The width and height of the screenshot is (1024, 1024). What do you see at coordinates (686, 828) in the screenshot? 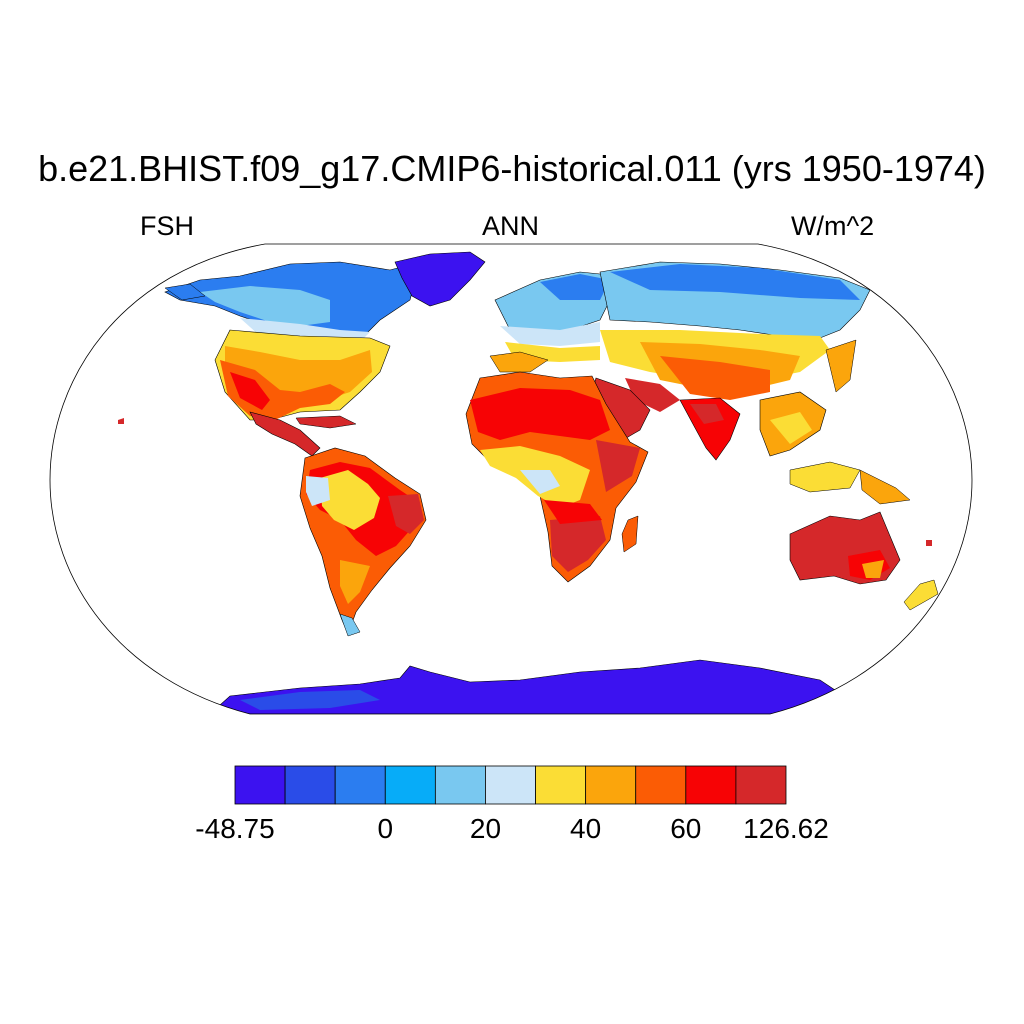
I see `colorbar-tick-label: 60` at bounding box center [686, 828].